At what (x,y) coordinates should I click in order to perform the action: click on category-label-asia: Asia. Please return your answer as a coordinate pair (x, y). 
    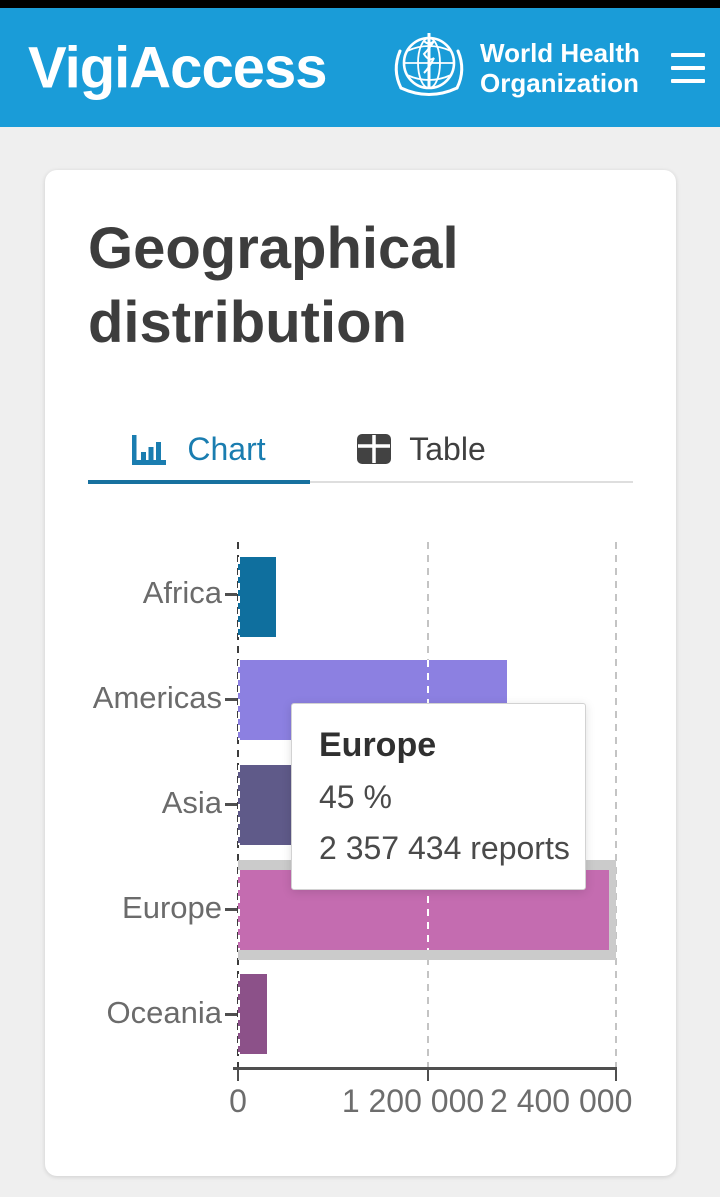
    Looking at the image, I should click on (191, 802).